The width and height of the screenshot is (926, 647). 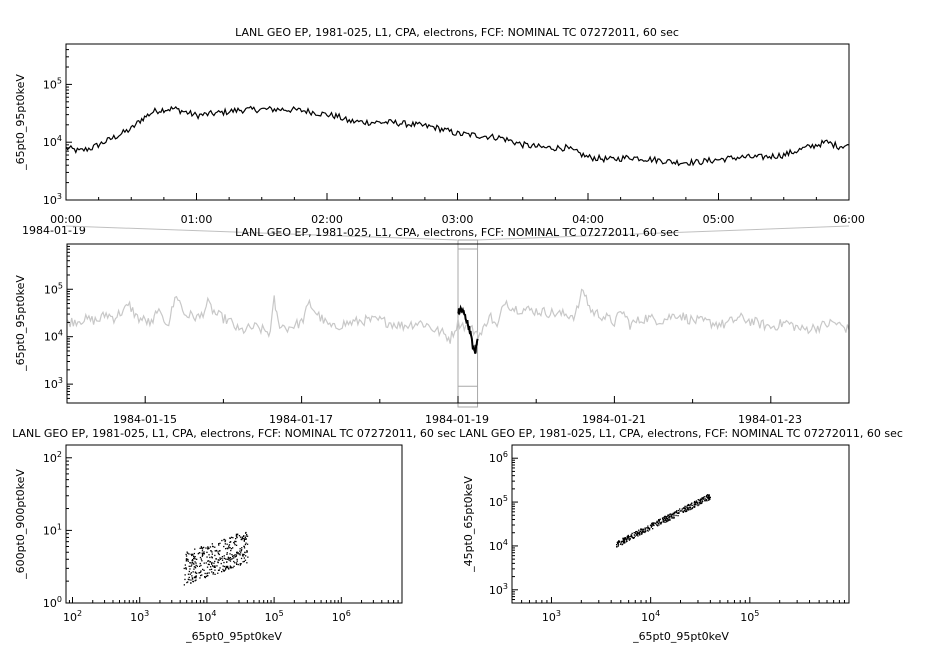 I want to click on scatter-left-ylabel: _600pt0_900pt0keV, so click(x=20, y=524).